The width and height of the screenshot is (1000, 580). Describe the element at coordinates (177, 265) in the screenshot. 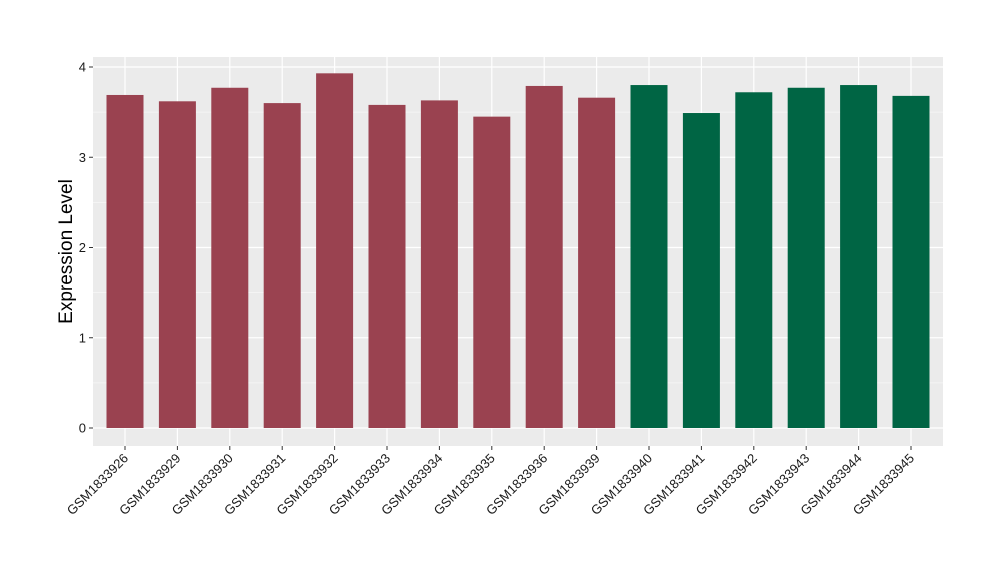

I see `bar-GSM1833929` at that location.